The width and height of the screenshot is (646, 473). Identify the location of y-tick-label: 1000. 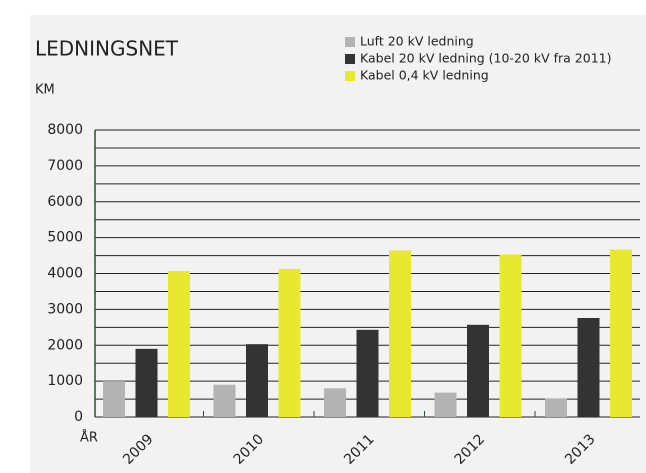
(65, 381).